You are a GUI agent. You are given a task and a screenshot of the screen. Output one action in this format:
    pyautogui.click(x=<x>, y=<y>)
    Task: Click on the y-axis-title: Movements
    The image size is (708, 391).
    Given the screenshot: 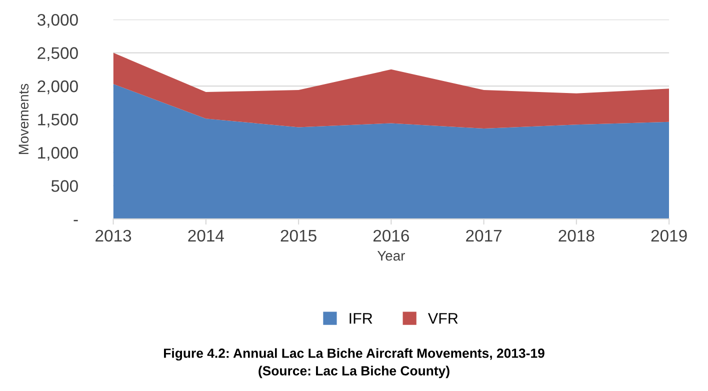 What is the action you would take?
    pyautogui.click(x=23, y=119)
    